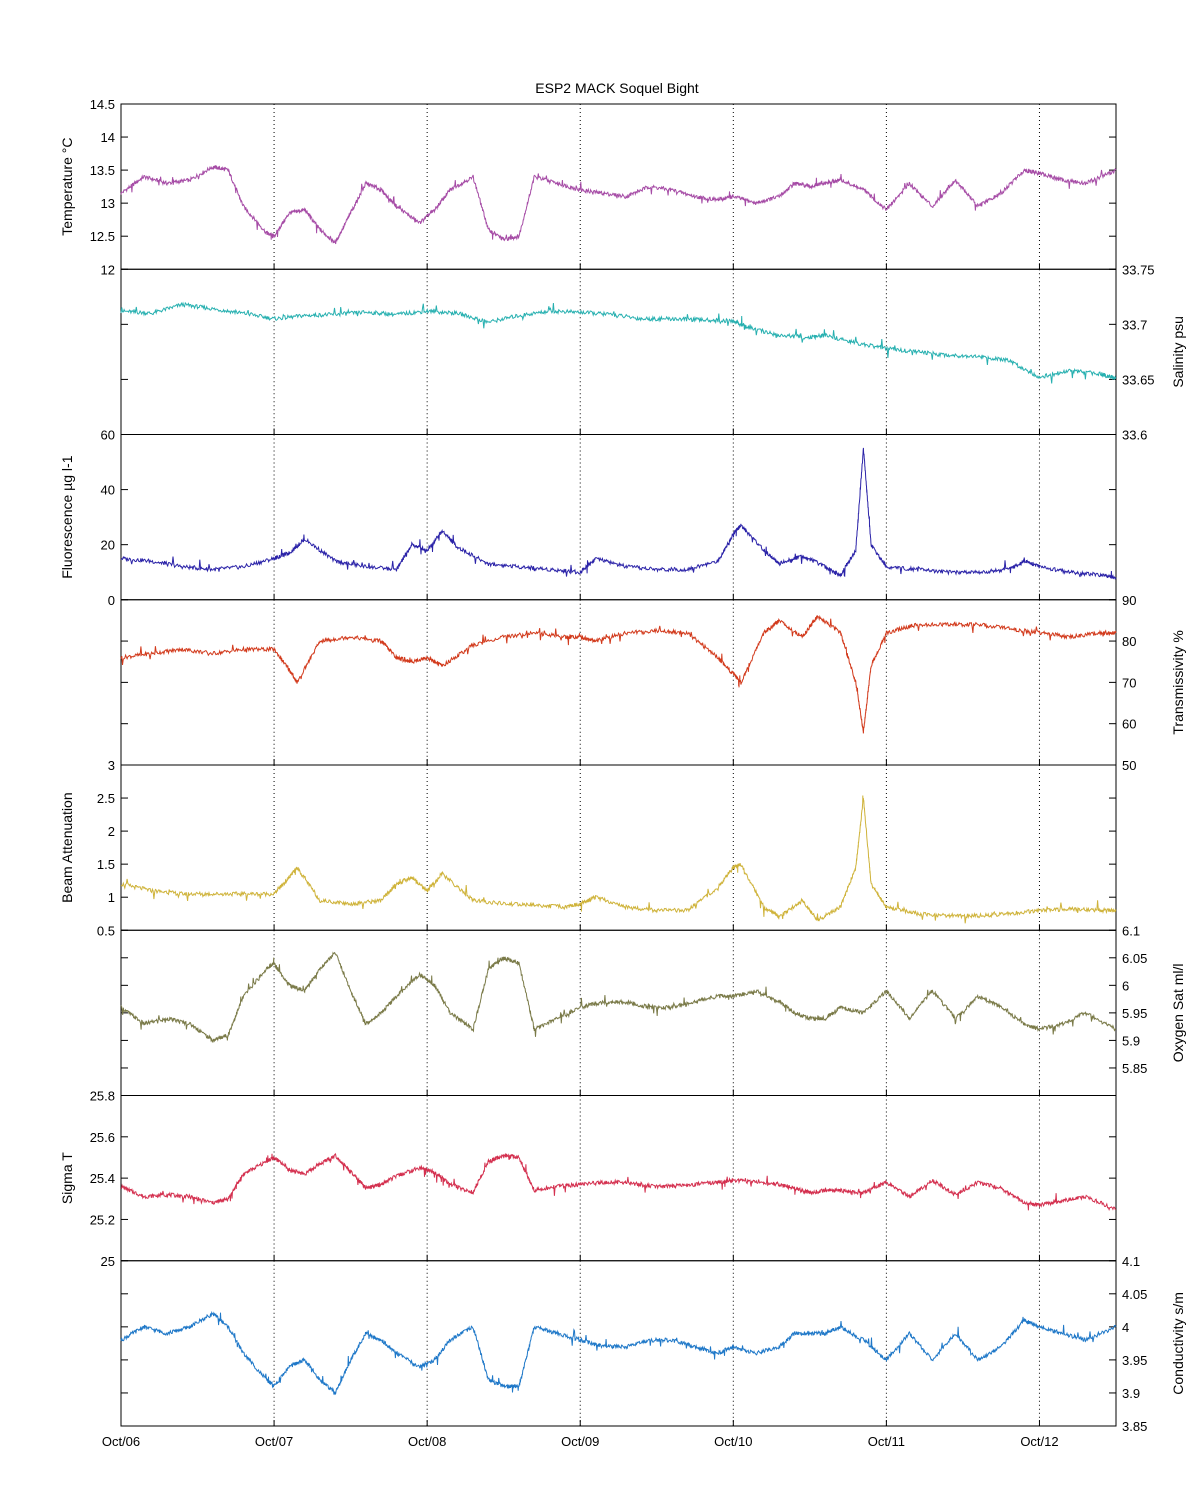  What do you see at coordinates (1131, 1040) in the screenshot?
I see `y-tick-label-oxygen-sat-1: 5.9` at bounding box center [1131, 1040].